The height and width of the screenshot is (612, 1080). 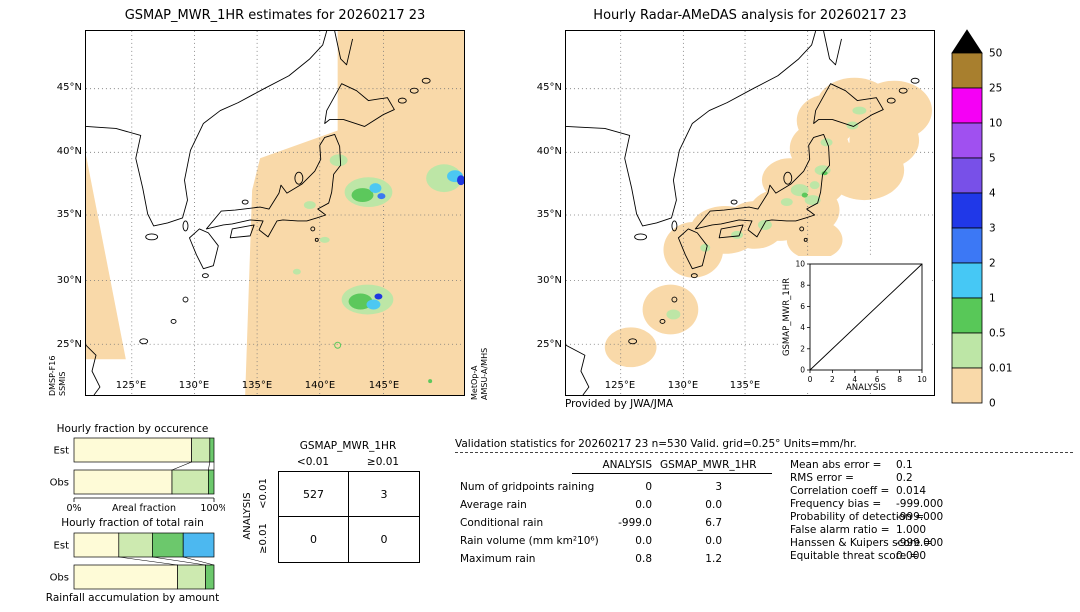 I want to click on lon-label: 140°E, so click(x=320, y=385).